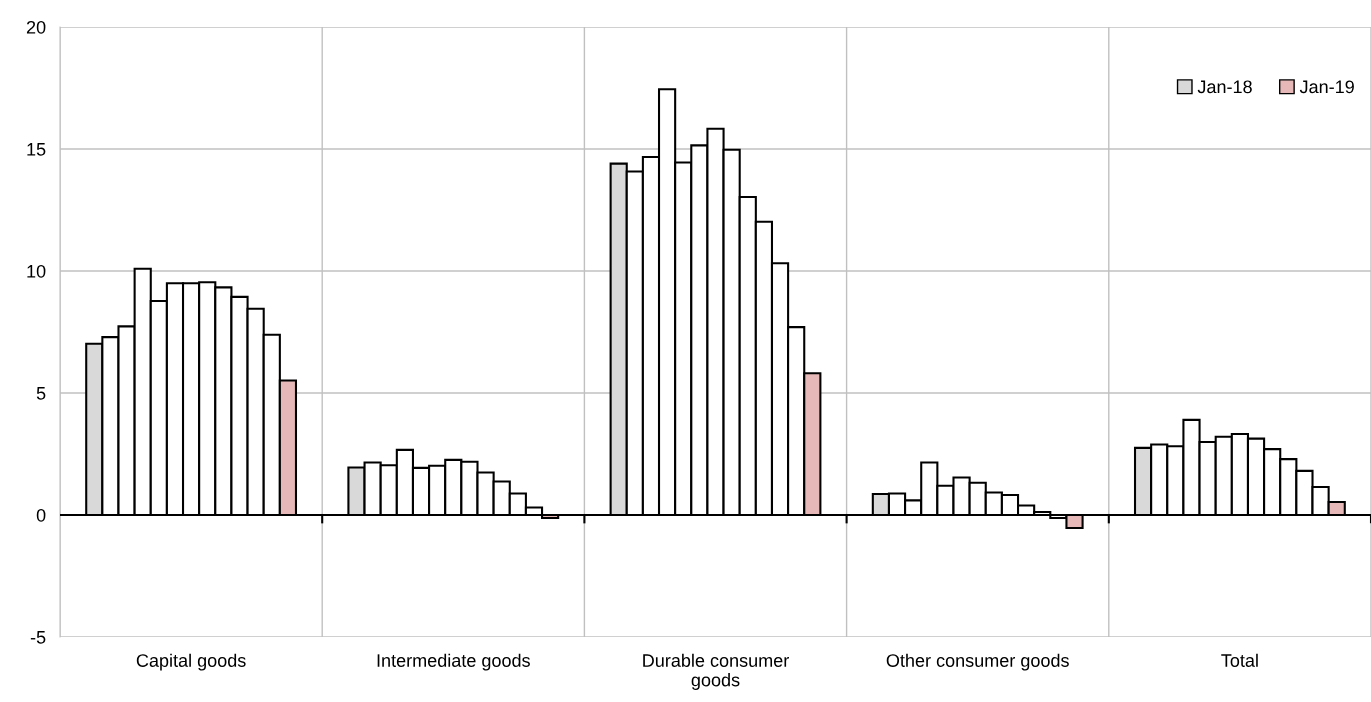  I want to click on x-tick-label: Intermediate goods, so click(453, 662).